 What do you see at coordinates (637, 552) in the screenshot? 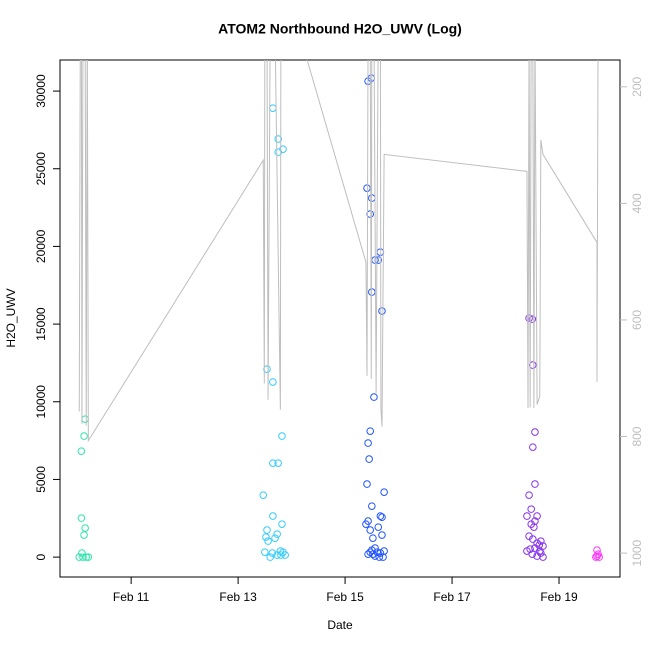
I see `y2-tick-label: 1000` at bounding box center [637, 552].